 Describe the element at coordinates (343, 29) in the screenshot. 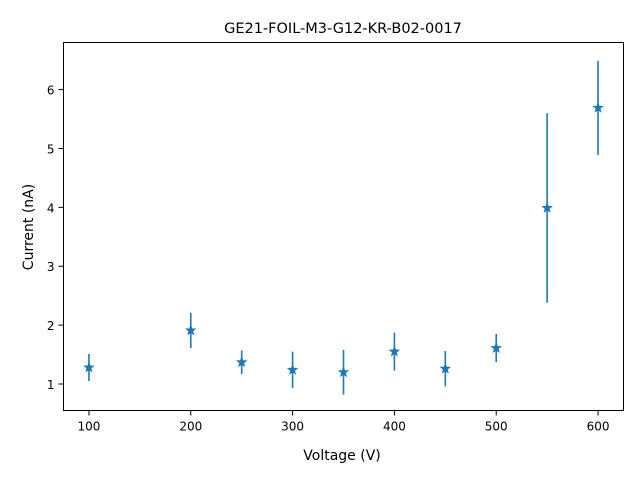

I see `chart-title: GE21-FOIL-M3-G12-KR-B02-0017` at that location.